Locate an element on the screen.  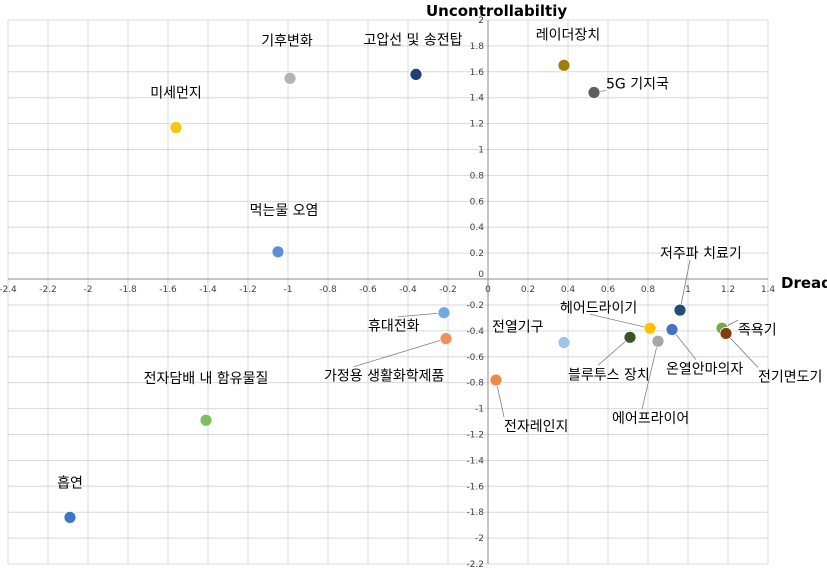
point-label: 온열안마의자 is located at coordinates (704, 370).